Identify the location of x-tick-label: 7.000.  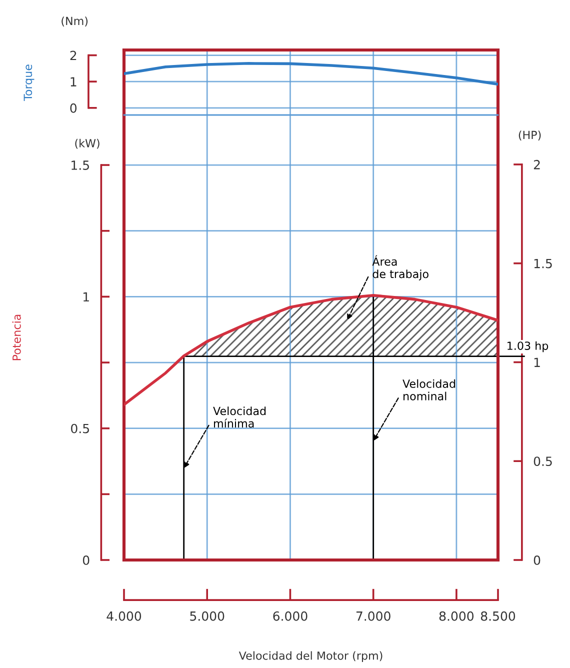
(373, 616).